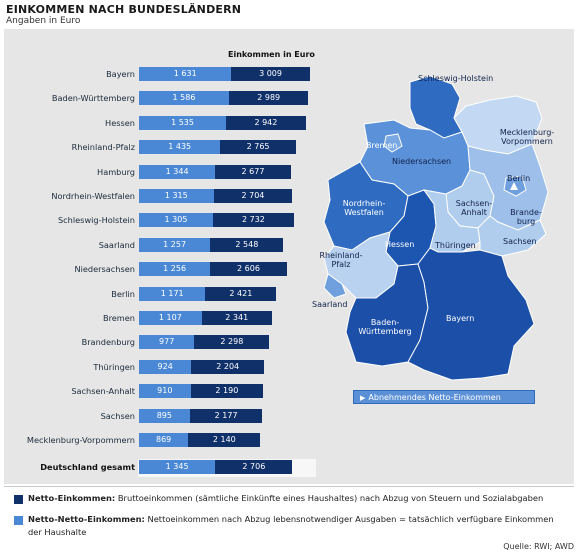  What do you see at coordinates (116, 171) in the screenshot?
I see `category-label: Hamburg` at bounding box center [116, 171].